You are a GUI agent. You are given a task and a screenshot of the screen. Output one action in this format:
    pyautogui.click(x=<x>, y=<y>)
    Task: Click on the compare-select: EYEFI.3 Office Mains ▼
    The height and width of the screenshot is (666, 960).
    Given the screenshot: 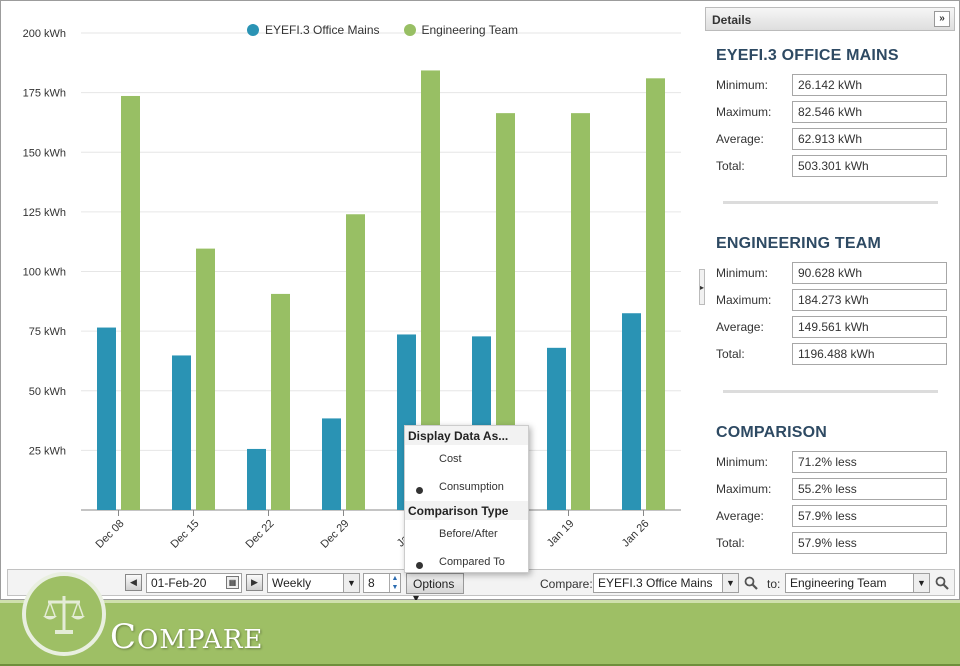 What is the action you would take?
    pyautogui.click(x=666, y=583)
    